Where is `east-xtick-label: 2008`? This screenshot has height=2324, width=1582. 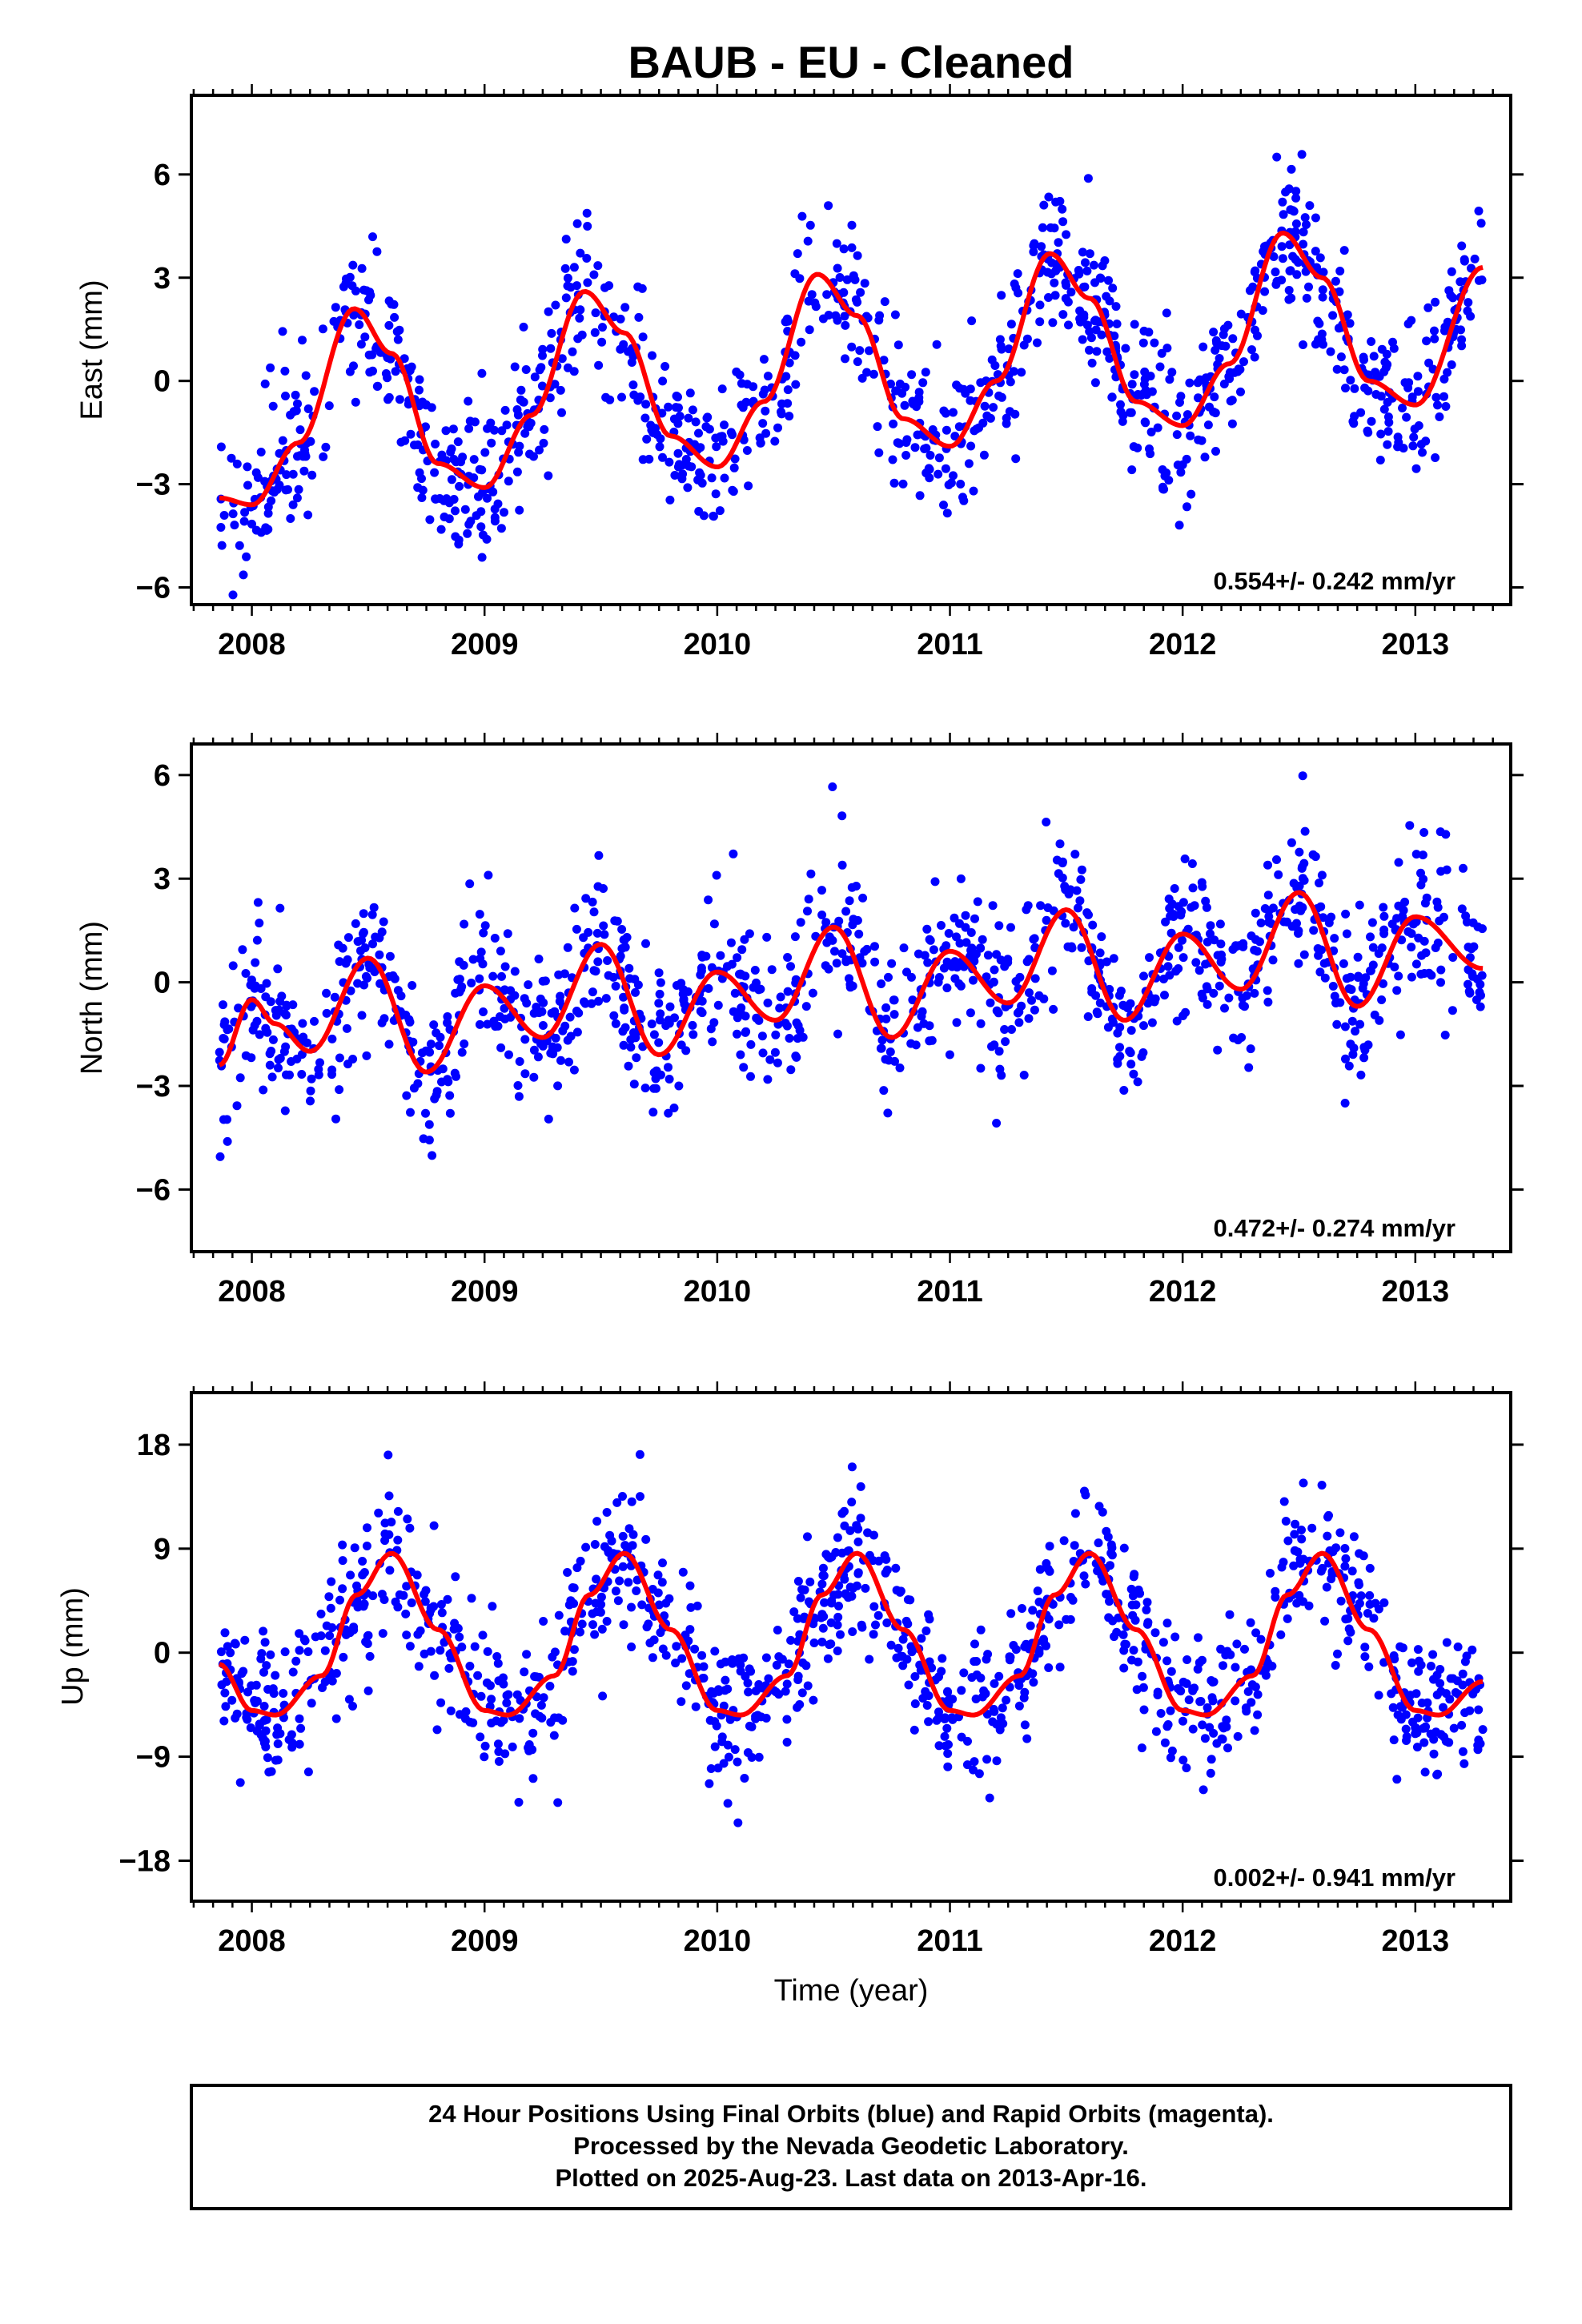 east-xtick-label: 2008 is located at coordinates (252, 644).